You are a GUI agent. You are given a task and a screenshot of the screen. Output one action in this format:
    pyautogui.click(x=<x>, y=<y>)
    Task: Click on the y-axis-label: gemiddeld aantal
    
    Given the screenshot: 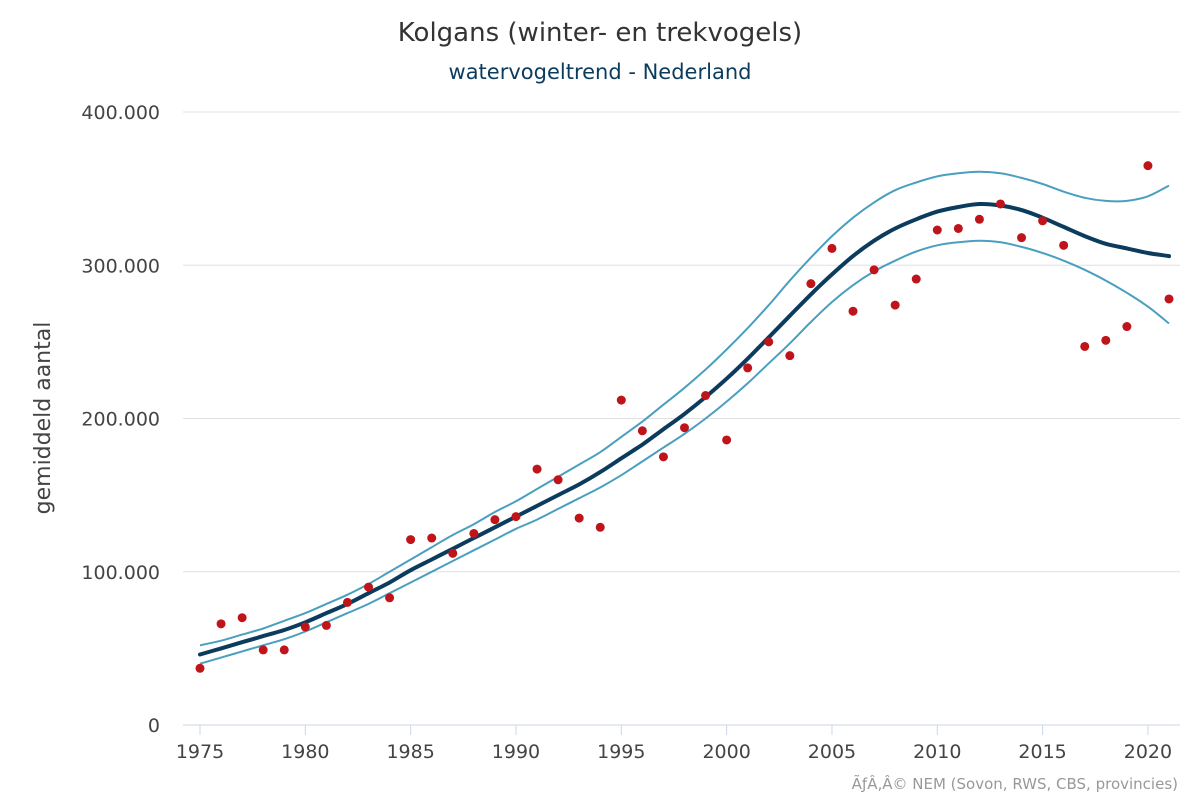 What is the action you would take?
    pyautogui.click(x=43, y=418)
    